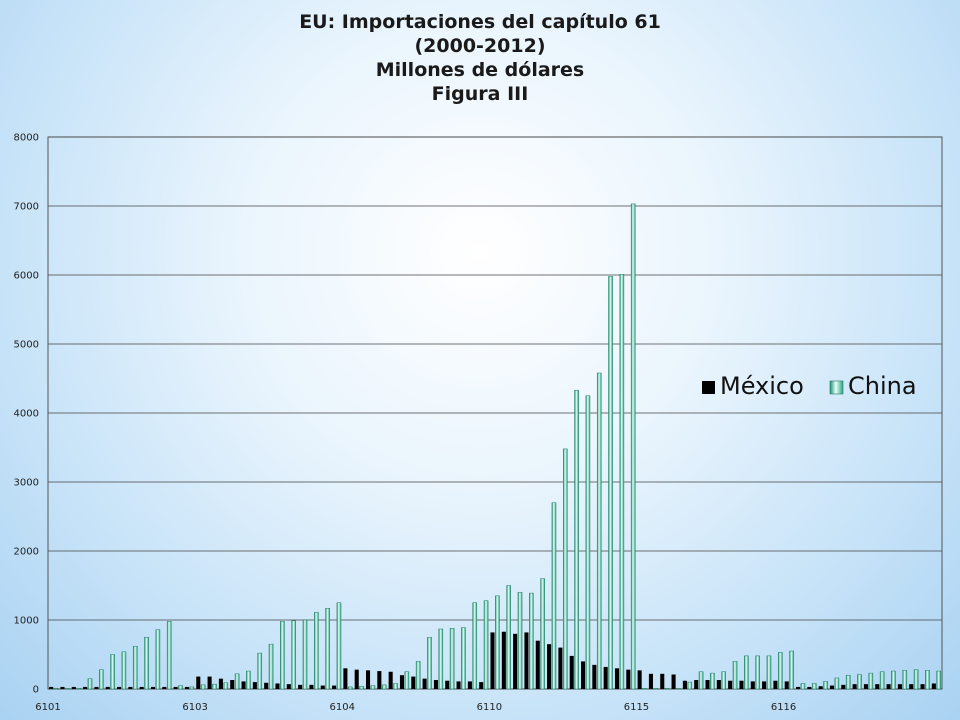  I want to click on x-tick-label: 6101, so click(47, 707).